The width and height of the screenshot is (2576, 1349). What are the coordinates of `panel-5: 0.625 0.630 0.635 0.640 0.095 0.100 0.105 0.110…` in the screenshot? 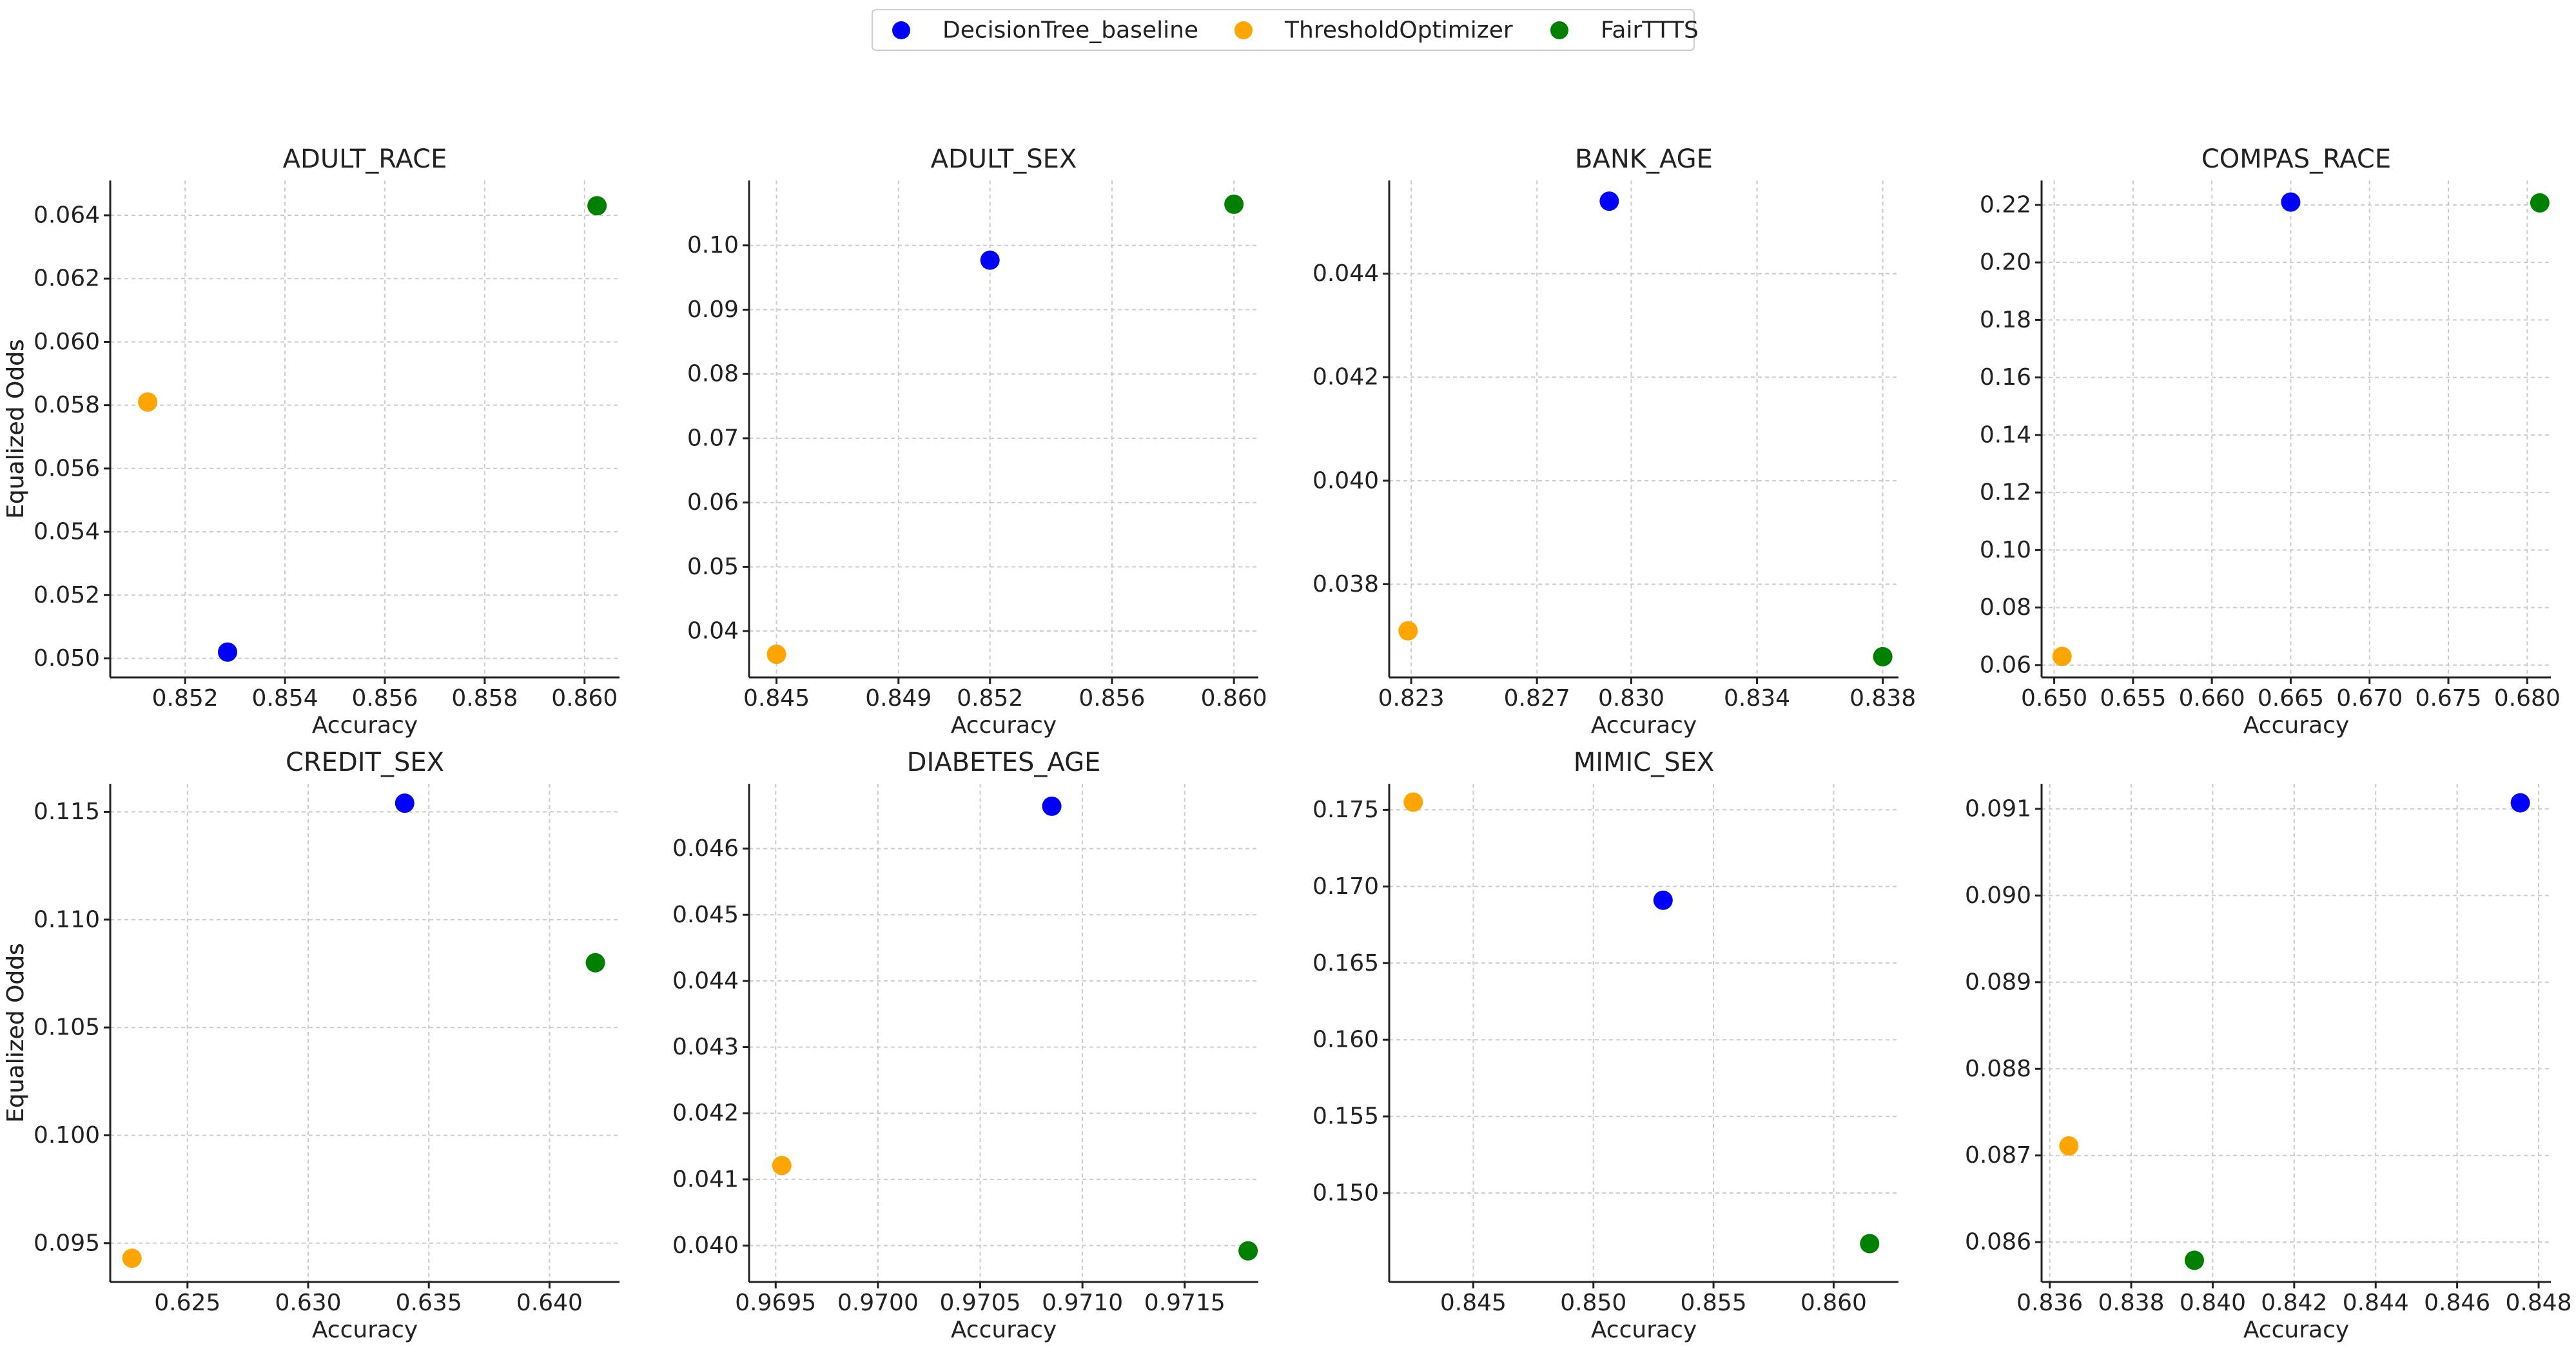 It's located at (311, 1045).